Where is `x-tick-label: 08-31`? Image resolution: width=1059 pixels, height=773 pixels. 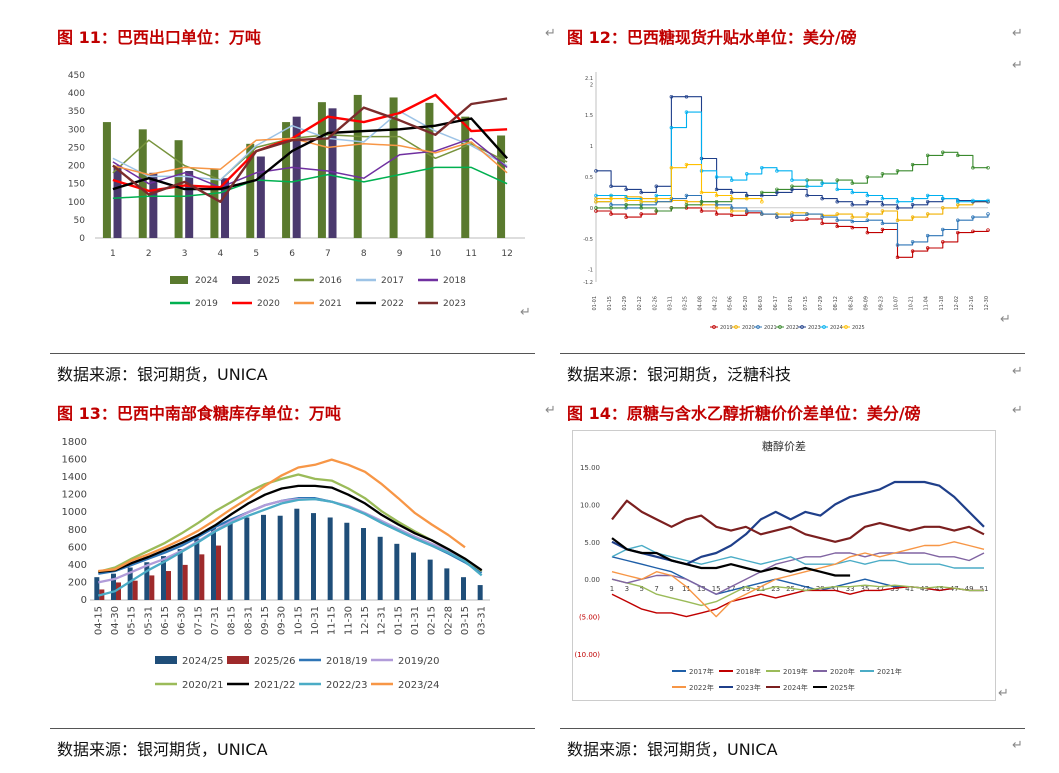 x-tick-label: 08-31 is located at coordinates (248, 620).